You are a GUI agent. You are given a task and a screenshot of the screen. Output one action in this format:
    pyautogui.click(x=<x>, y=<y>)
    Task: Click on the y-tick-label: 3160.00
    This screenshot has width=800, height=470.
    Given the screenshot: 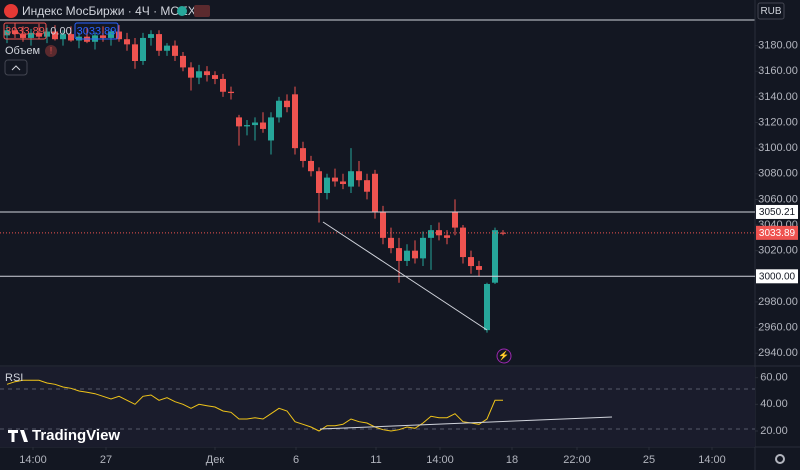 What is the action you would take?
    pyautogui.click(x=778, y=71)
    